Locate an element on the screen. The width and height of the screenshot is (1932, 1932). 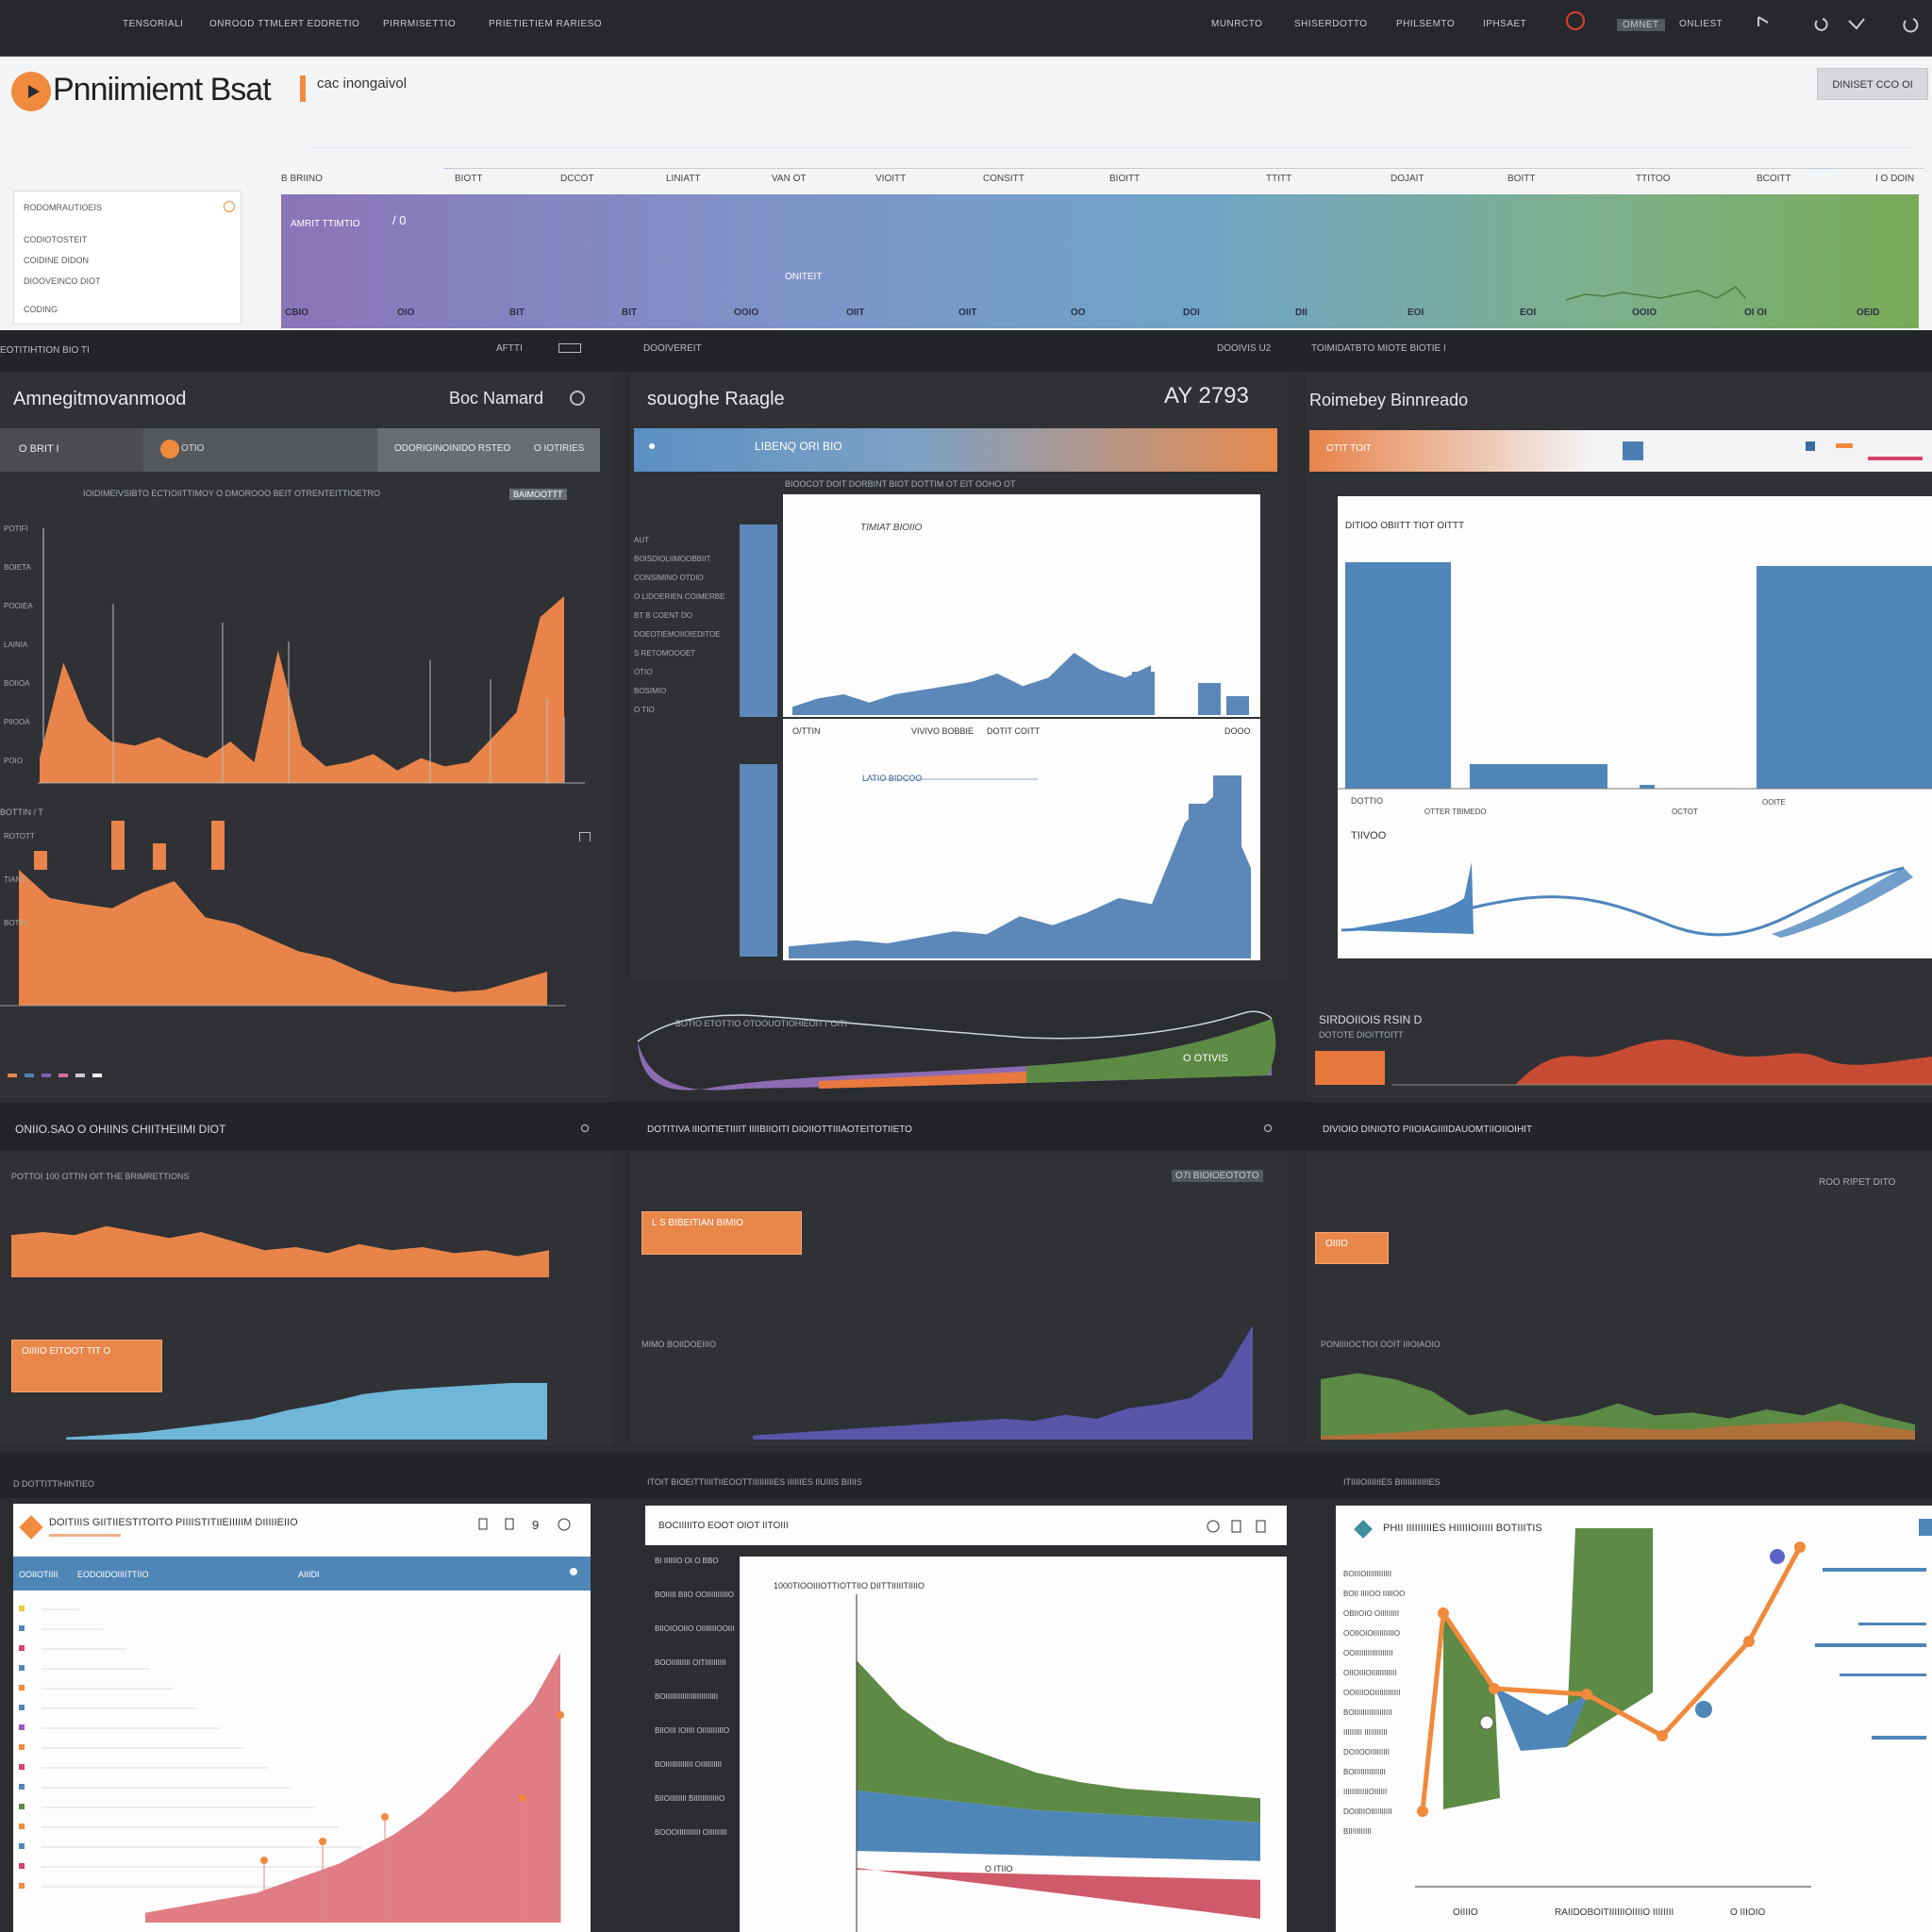
nav-item-3: PIRRMISETTIO is located at coordinates (420, 24).